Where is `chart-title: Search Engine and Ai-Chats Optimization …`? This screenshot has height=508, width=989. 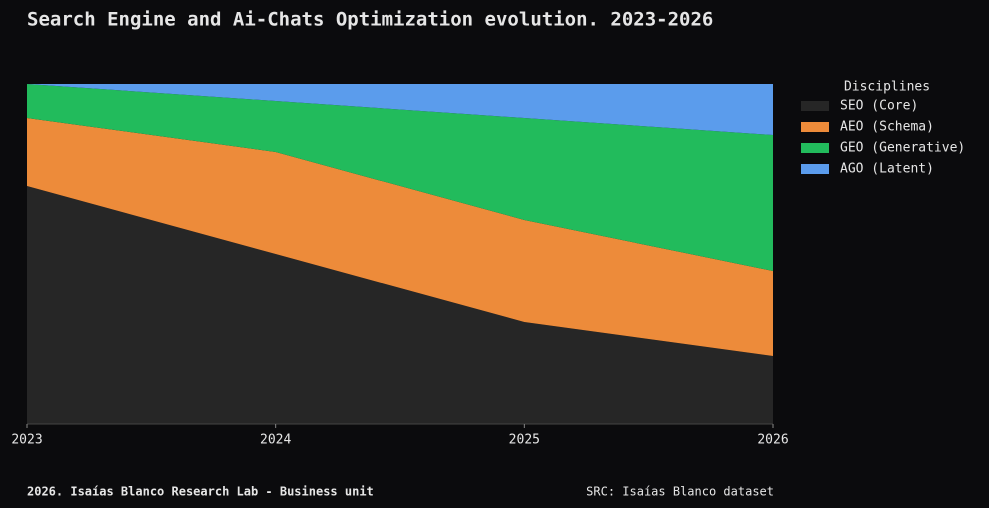
chart-title: Search Engine and Ai-Chats Optimization … is located at coordinates (370, 20).